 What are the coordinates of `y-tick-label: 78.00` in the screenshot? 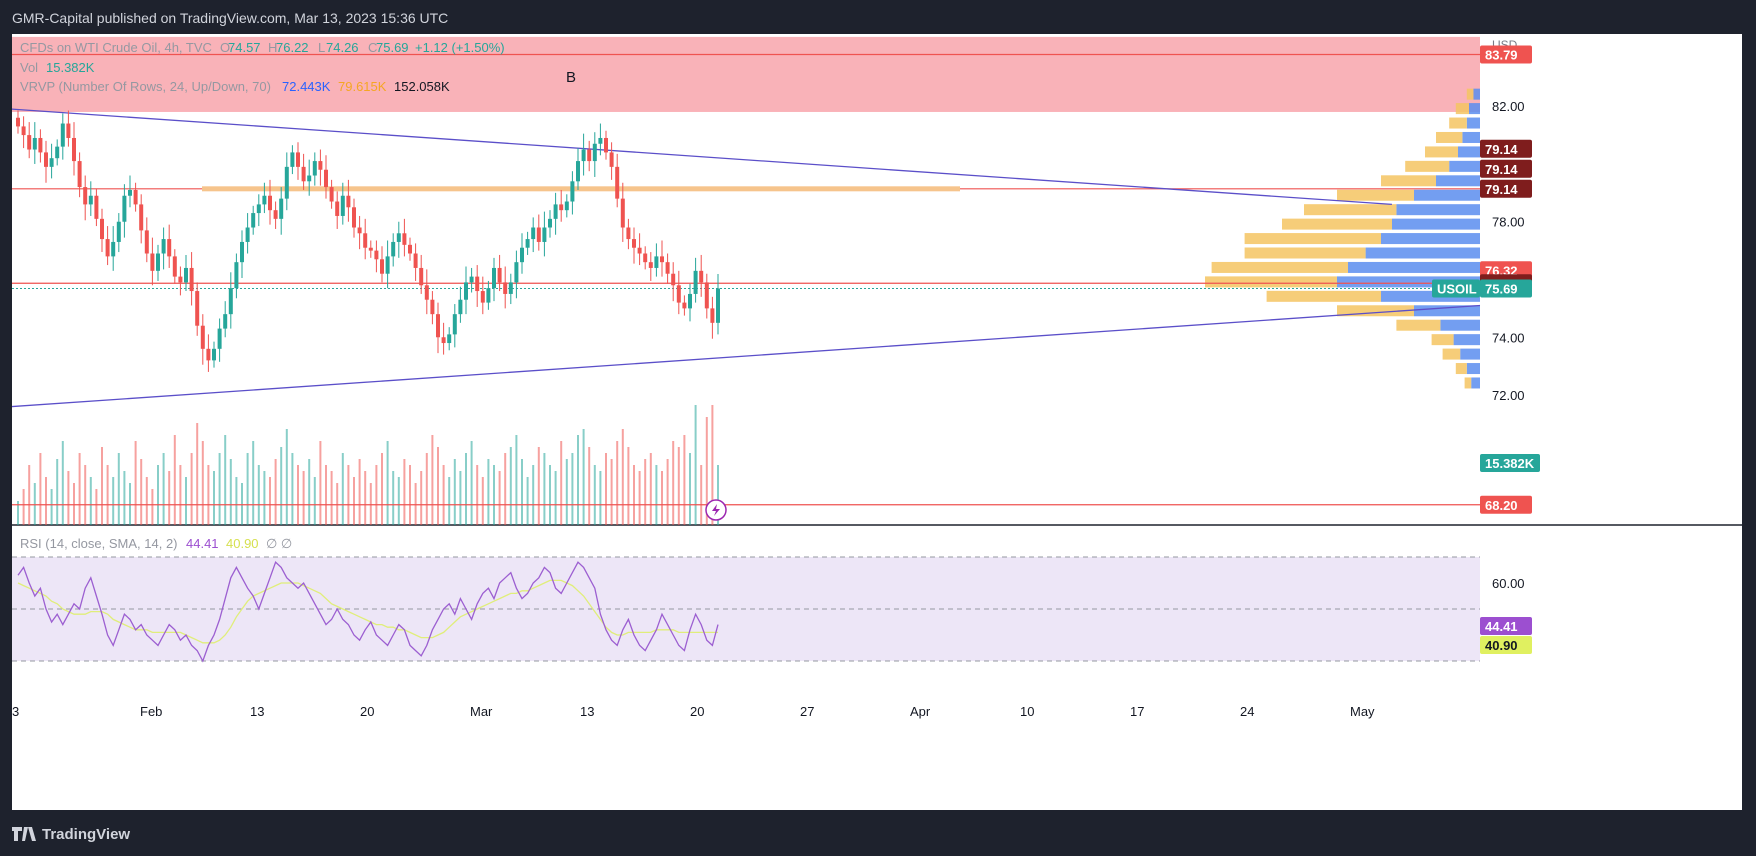 It's located at (1508, 222).